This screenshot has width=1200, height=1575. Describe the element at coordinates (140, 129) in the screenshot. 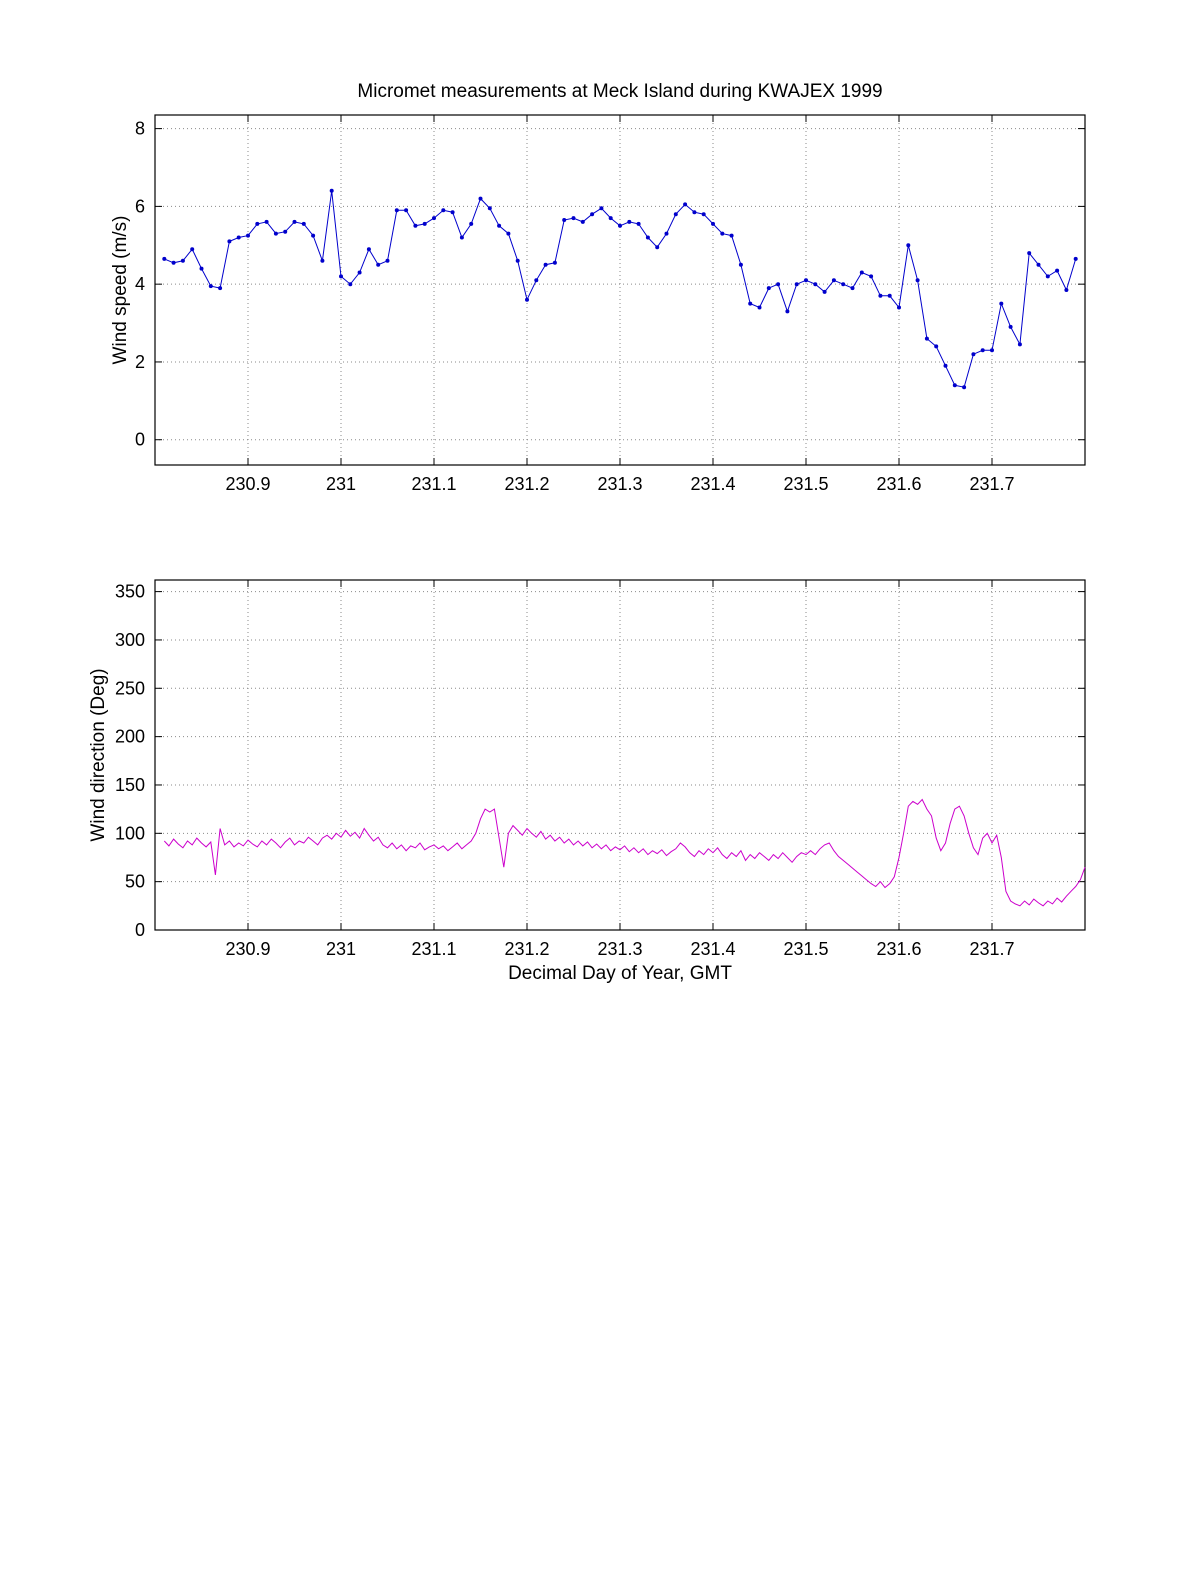

I see `svg-text: 8` at that location.